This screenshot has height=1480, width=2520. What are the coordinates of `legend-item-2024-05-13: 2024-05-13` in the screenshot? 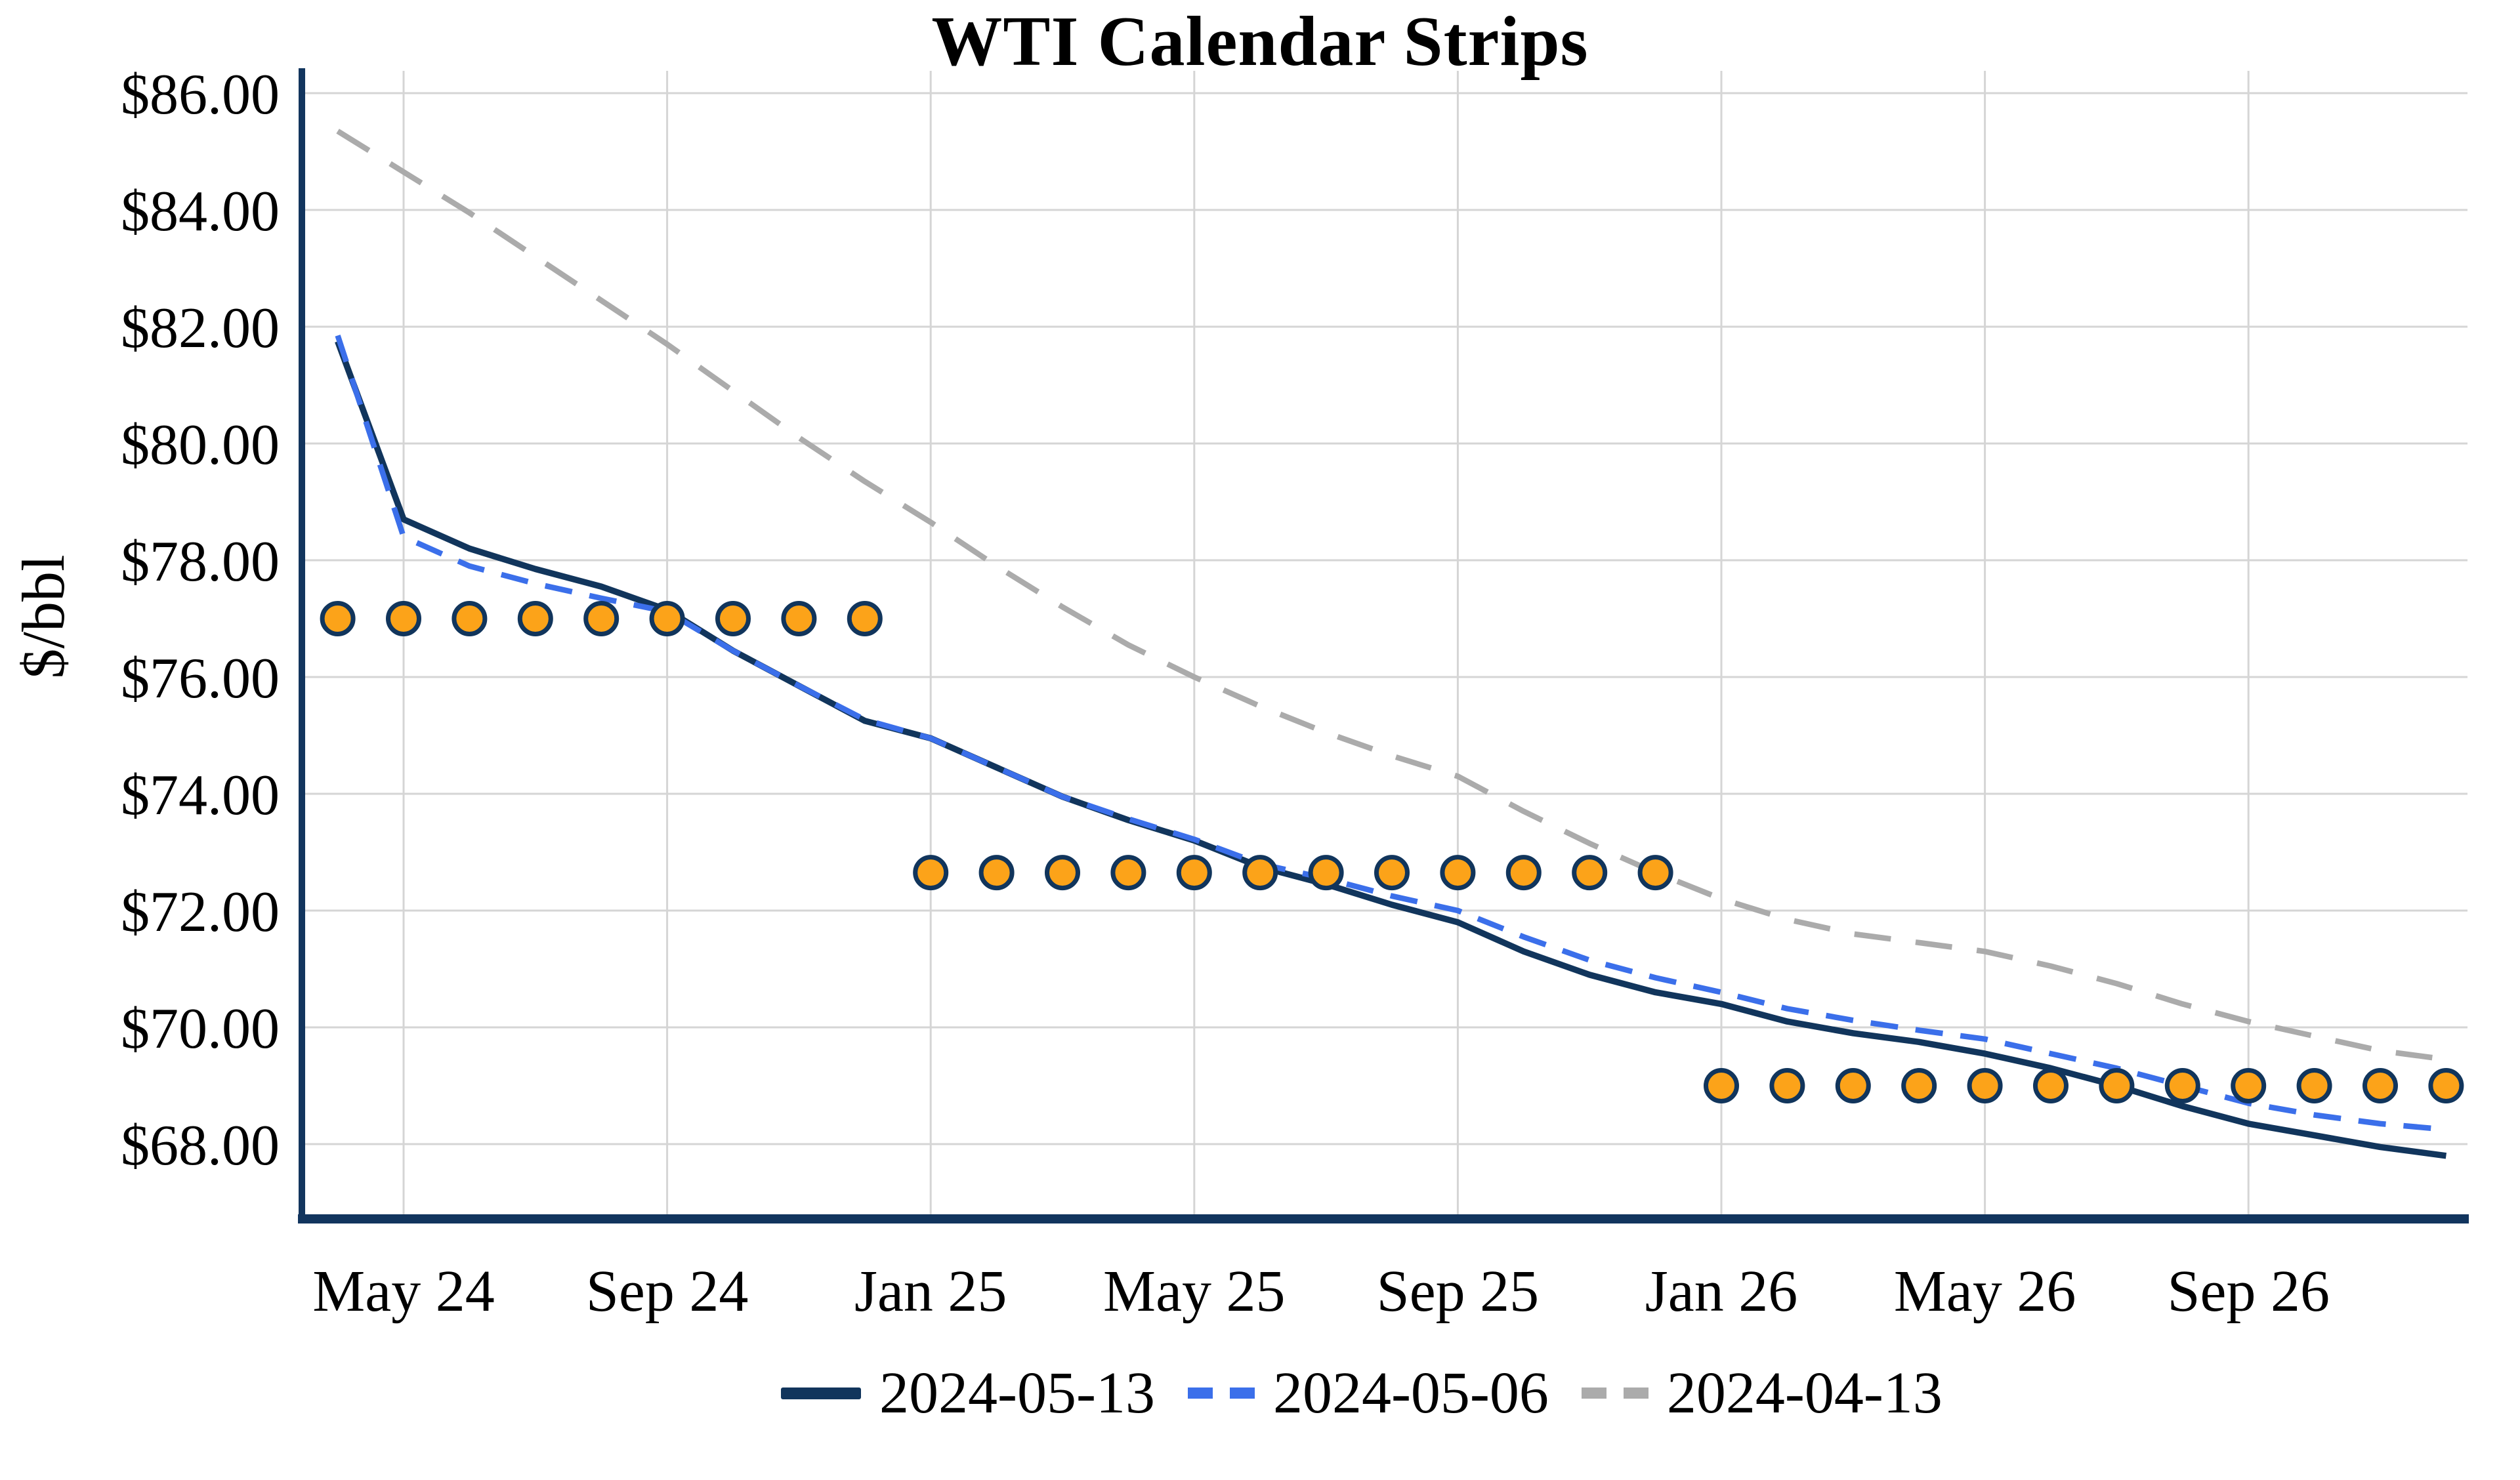 It's located at (968, 1393).